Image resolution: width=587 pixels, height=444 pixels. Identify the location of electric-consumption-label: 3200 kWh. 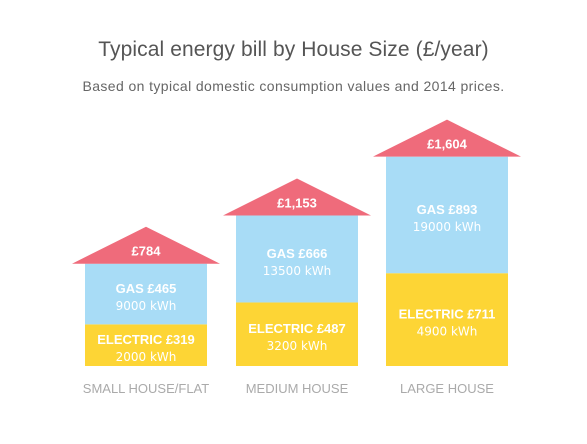
(297, 346).